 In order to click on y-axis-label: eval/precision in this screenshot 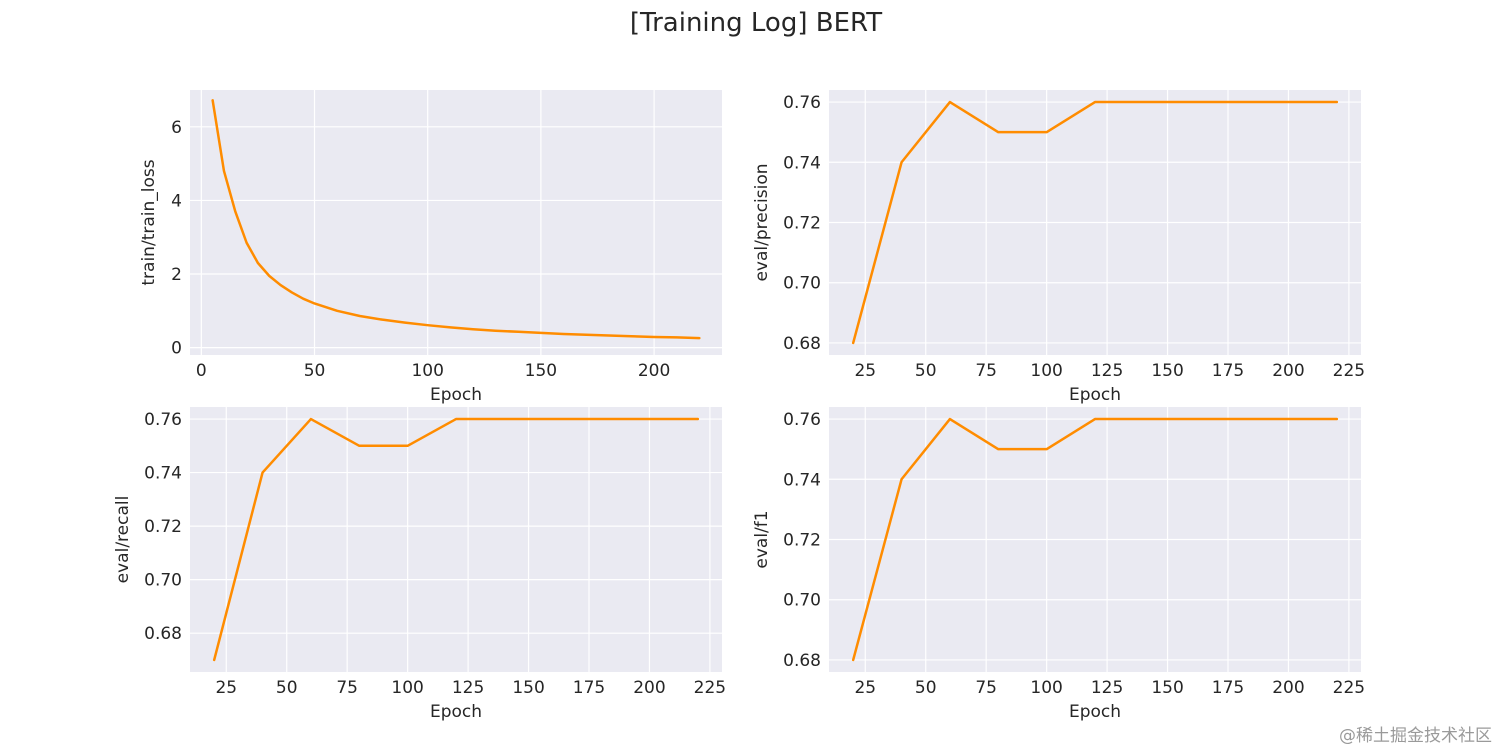, I will do `click(762, 222)`.